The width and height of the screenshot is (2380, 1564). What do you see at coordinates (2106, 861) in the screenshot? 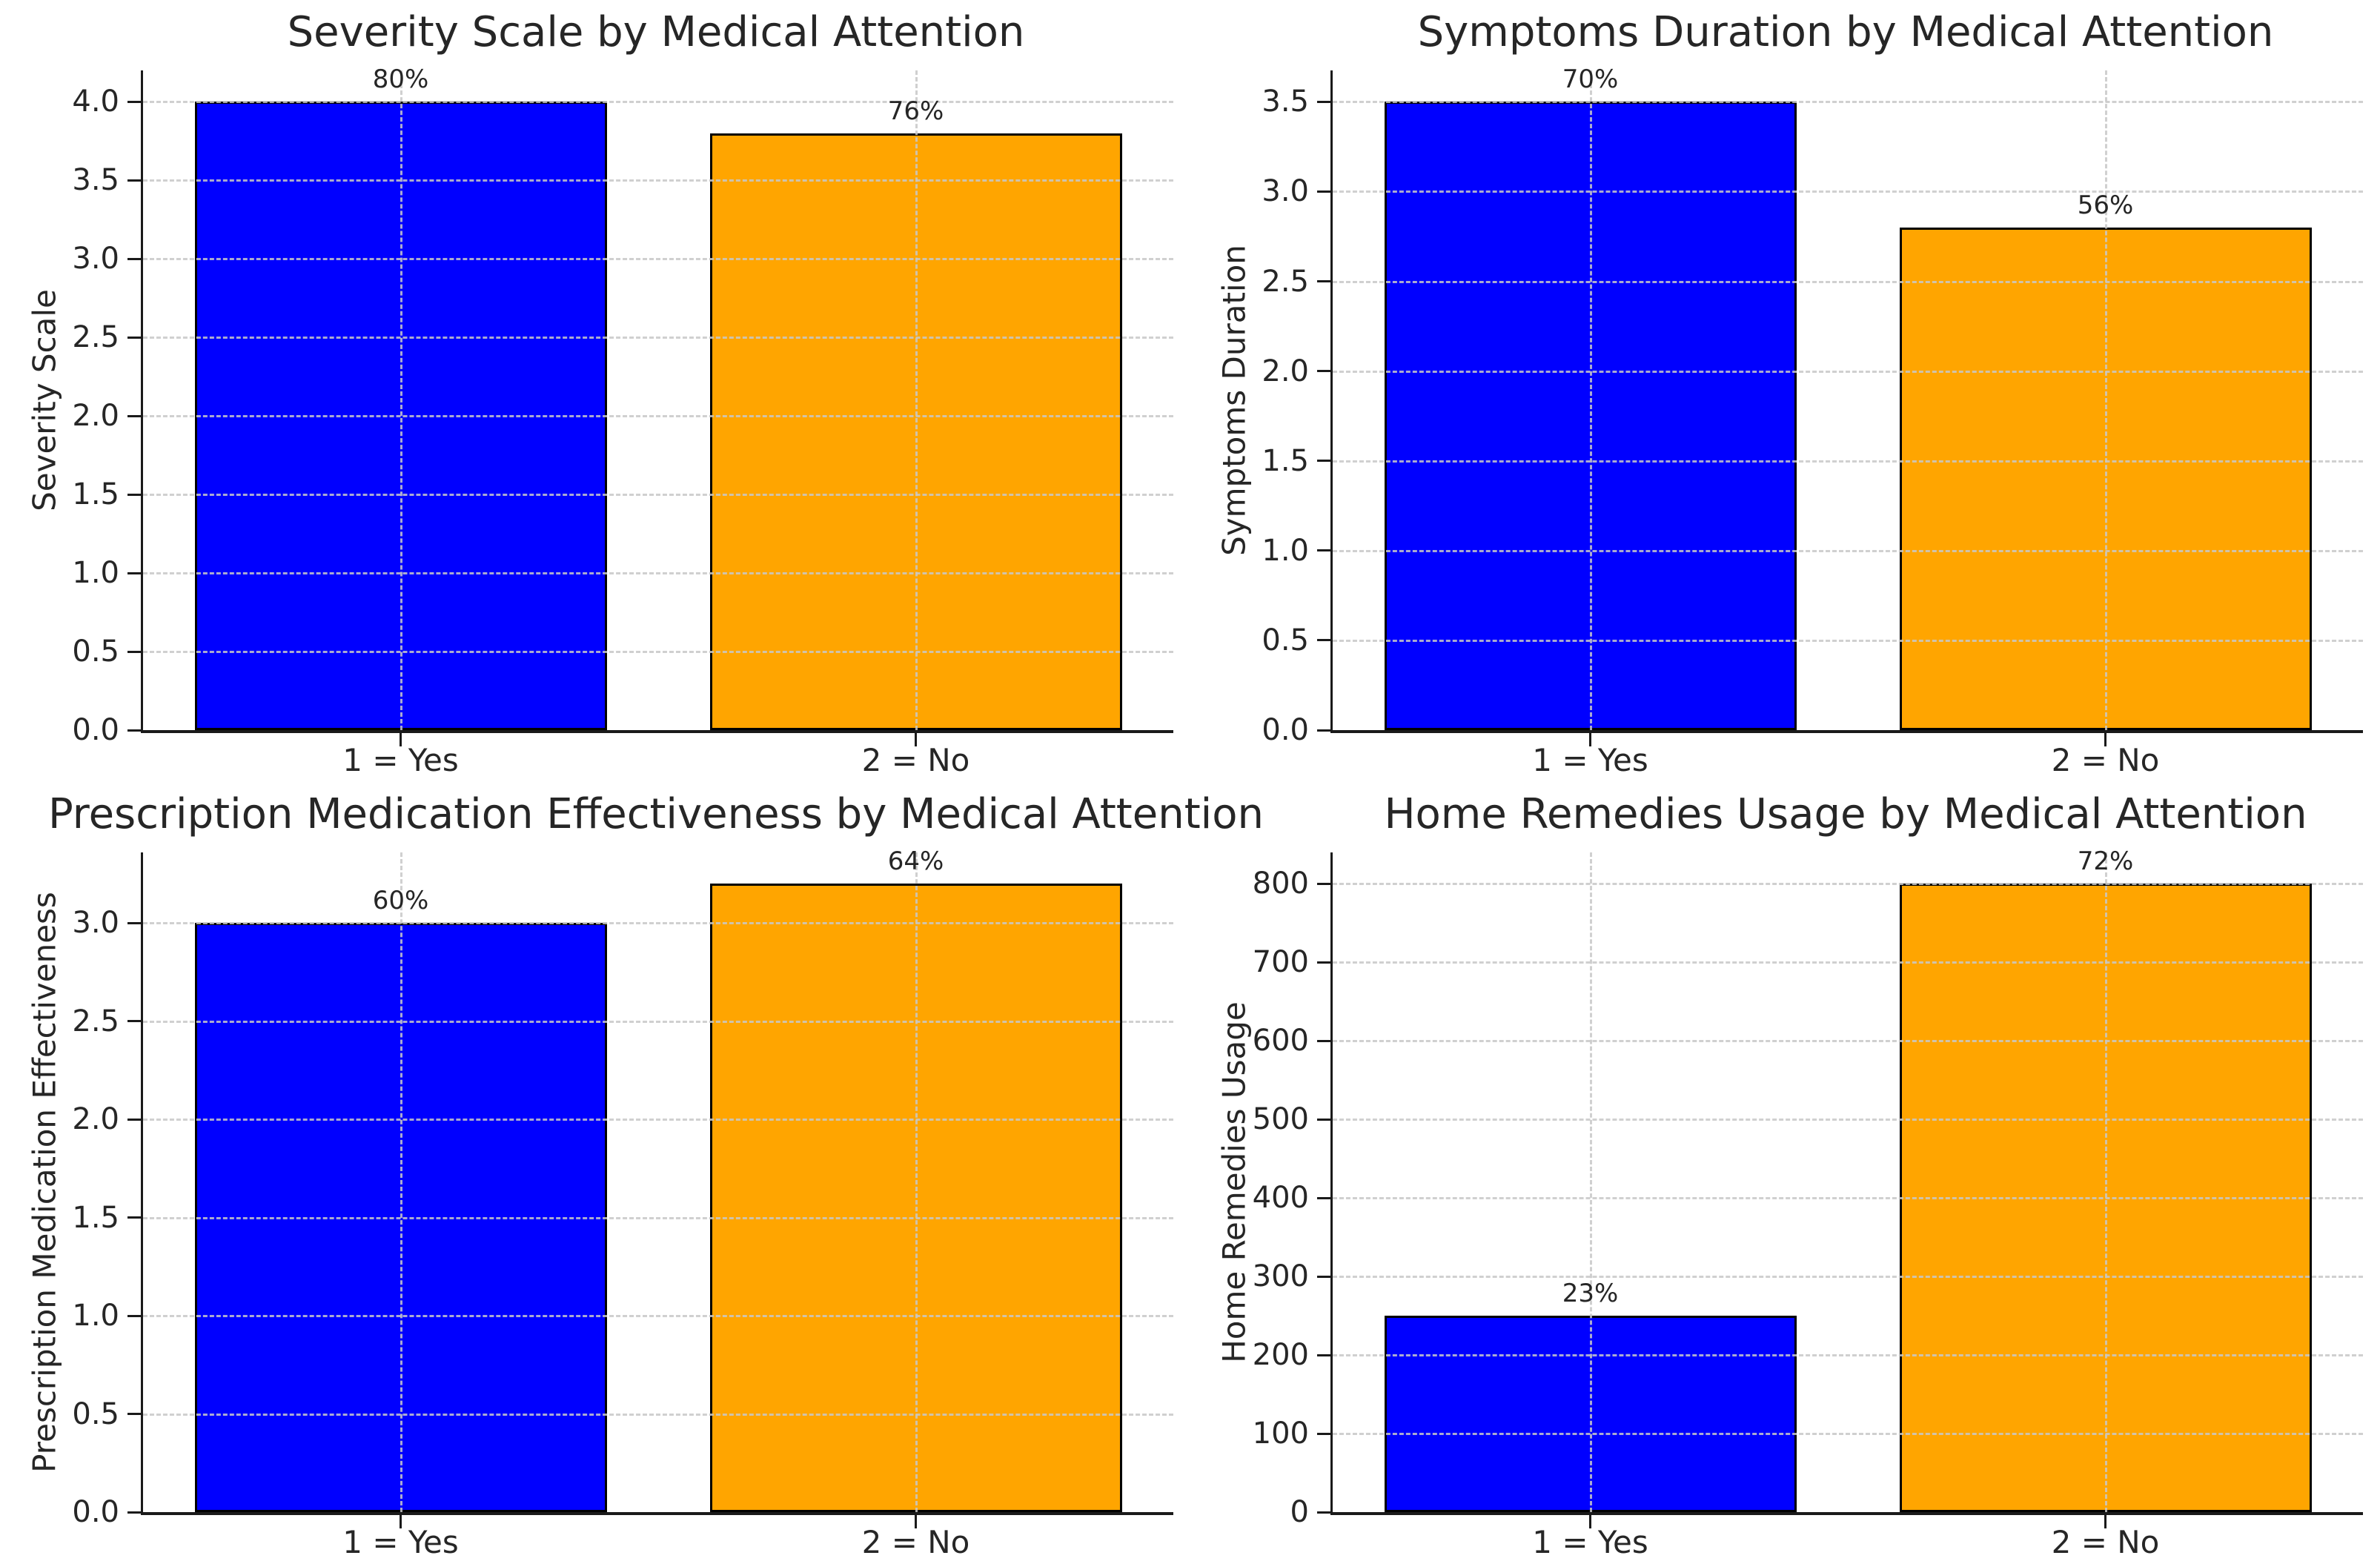
I see `bar-value-label: 72%` at bounding box center [2106, 861].